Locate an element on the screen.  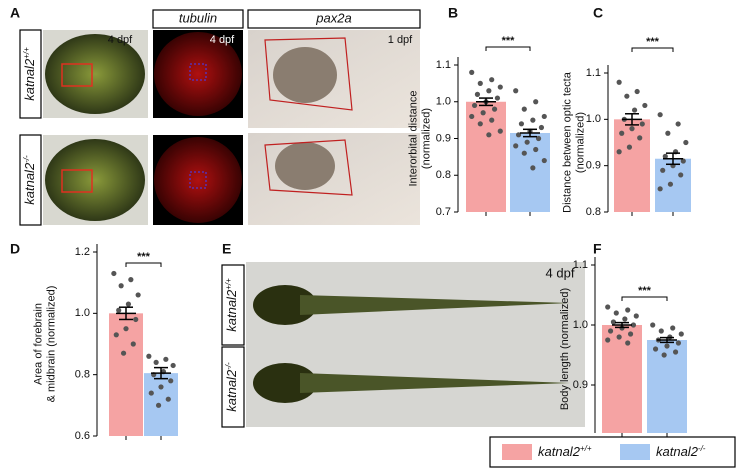
legend-swatch is located at coordinates (517, 452).